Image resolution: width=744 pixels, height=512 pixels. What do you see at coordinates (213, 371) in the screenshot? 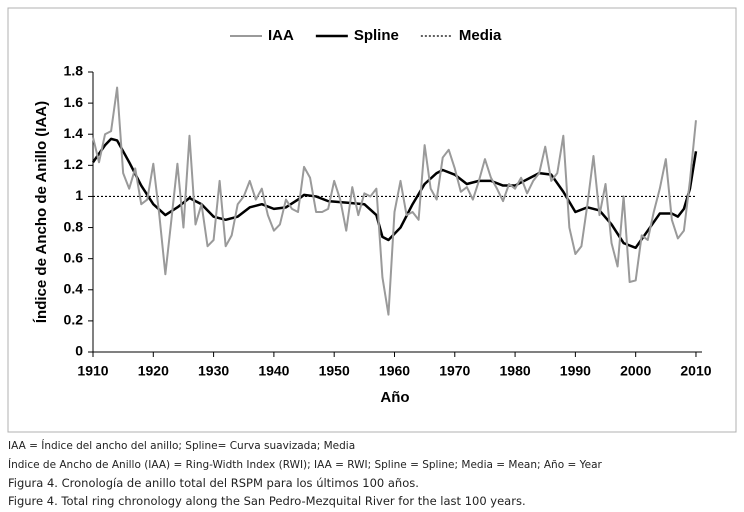
I see `x-tick-label: 1930` at bounding box center [213, 371].